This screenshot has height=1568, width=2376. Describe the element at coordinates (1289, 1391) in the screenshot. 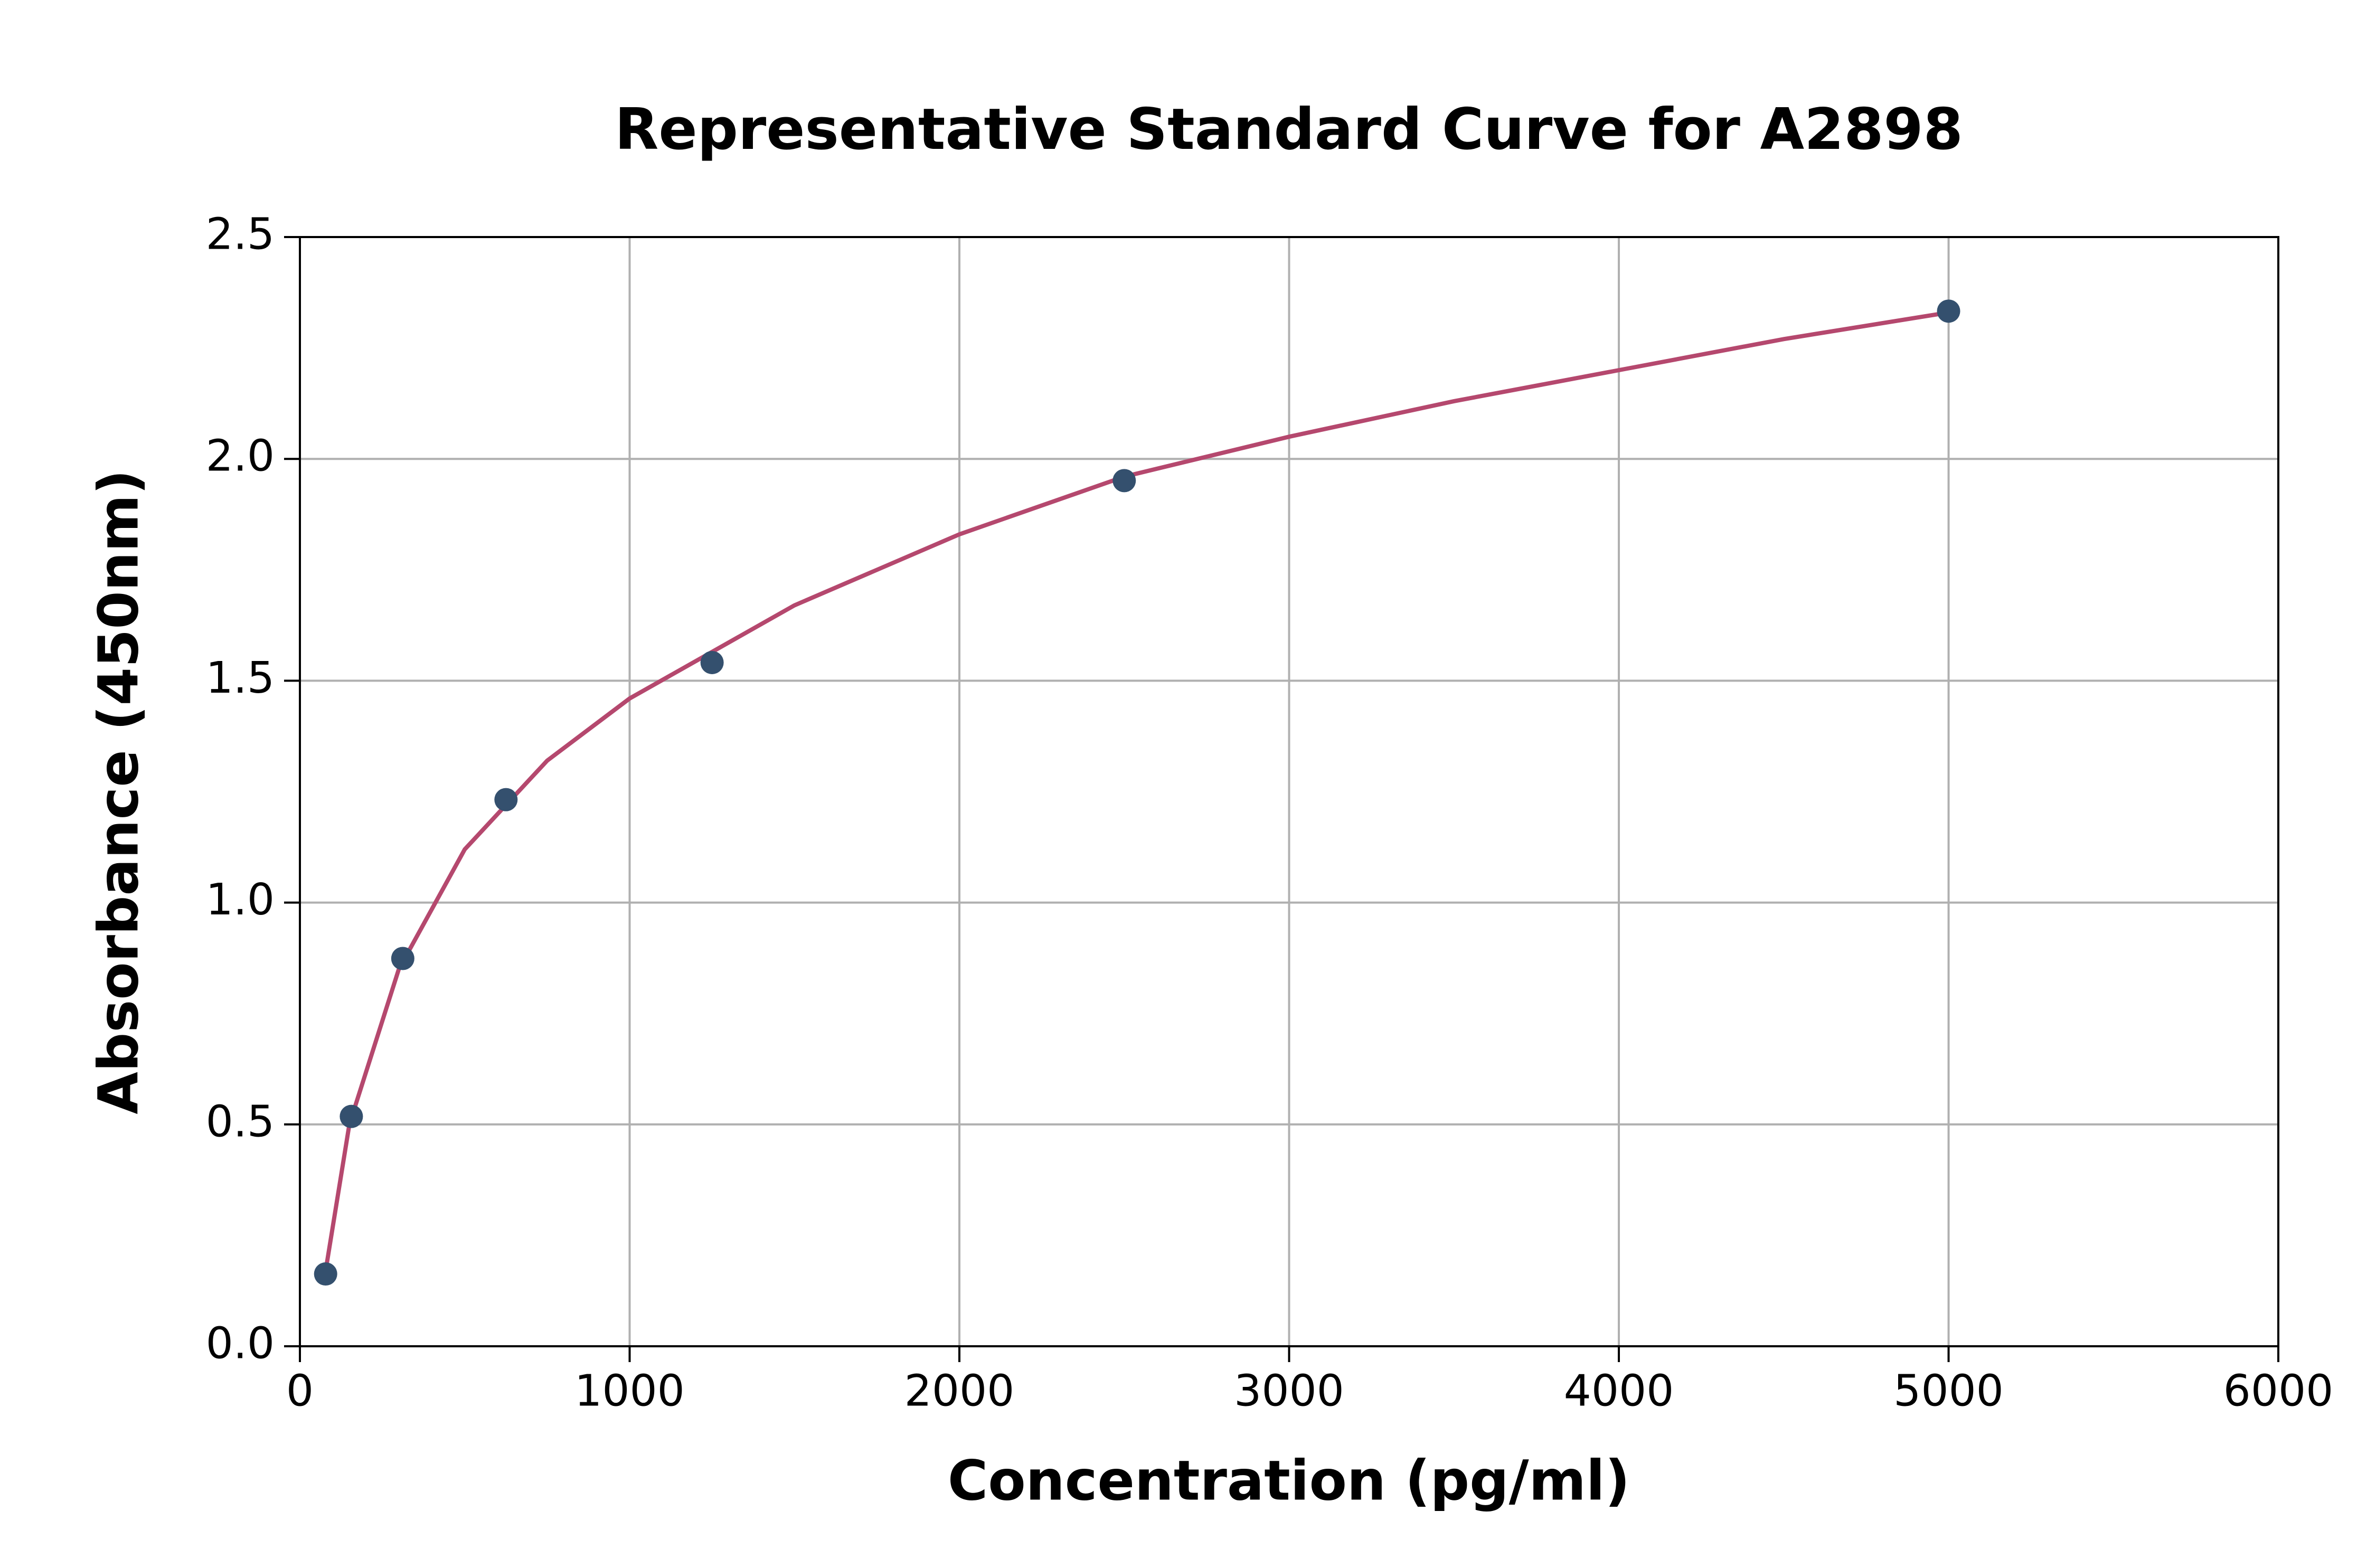

I see `x-tick-label: 3000` at that location.